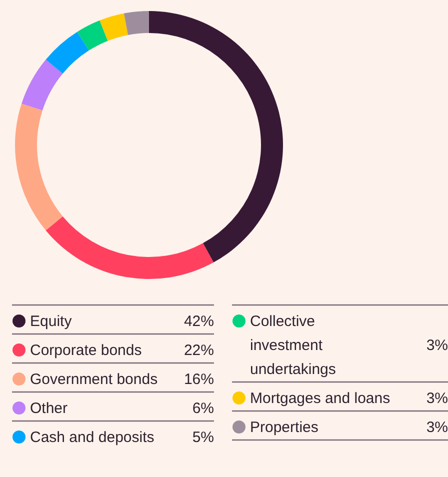 This screenshot has height=477, width=448. What do you see at coordinates (86, 350) in the screenshot?
I see `legend-label: Corporate bonds` at bounding box center [86, 350].